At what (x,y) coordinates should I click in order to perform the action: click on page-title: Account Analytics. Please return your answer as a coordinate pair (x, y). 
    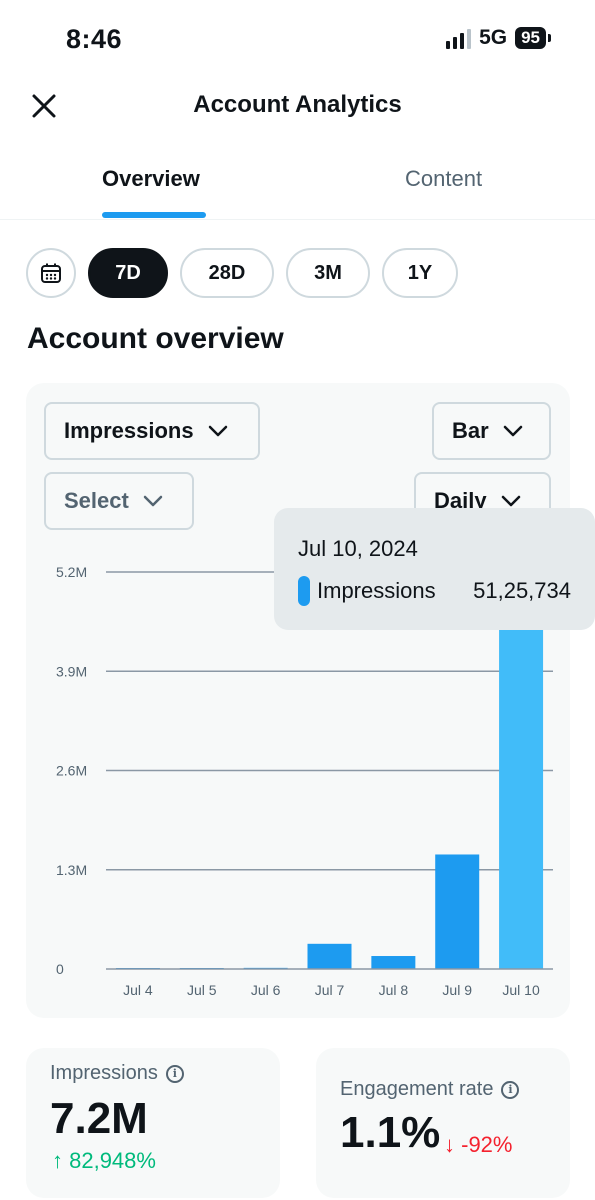
    Looking at the image, I should click on (297, 104).